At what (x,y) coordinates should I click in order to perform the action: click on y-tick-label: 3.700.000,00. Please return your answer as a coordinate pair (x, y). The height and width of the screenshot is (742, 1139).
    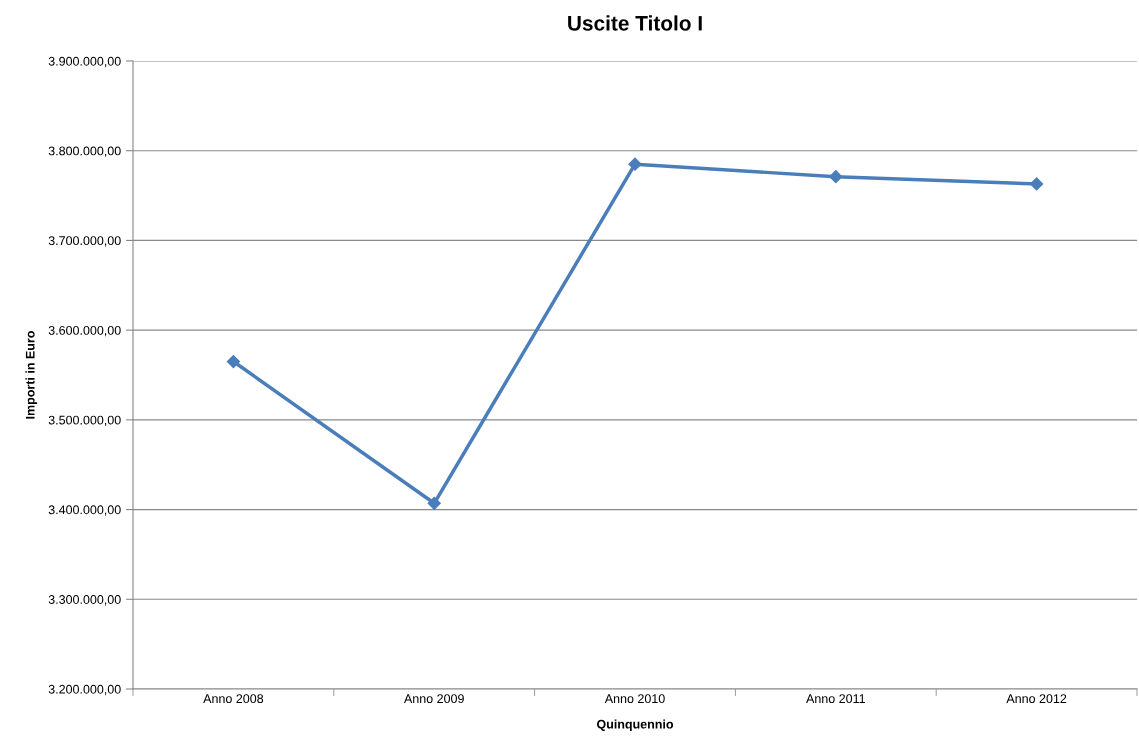
    Looking at the image, I should click on (84, 241).